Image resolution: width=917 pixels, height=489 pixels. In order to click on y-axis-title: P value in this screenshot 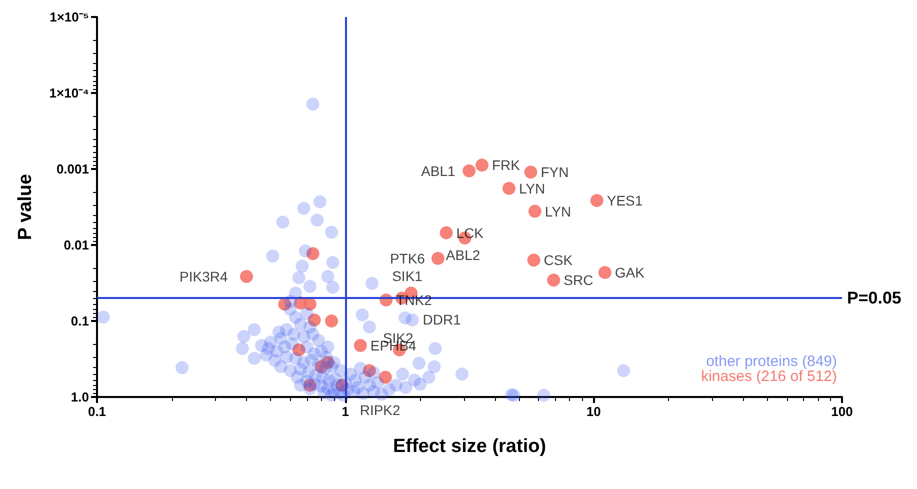, I will do `click(25, 207)`.